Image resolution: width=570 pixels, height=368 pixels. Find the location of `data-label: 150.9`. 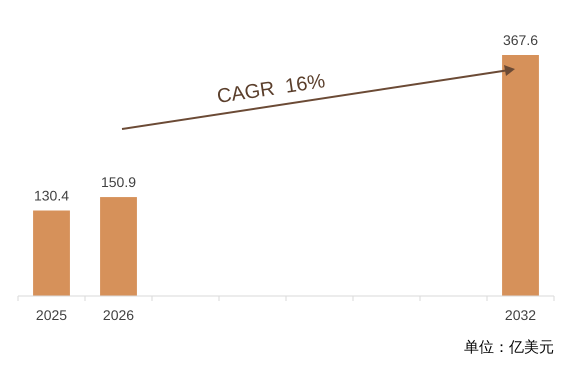

data-label: 150.9 is located at coordinates (118, 182).